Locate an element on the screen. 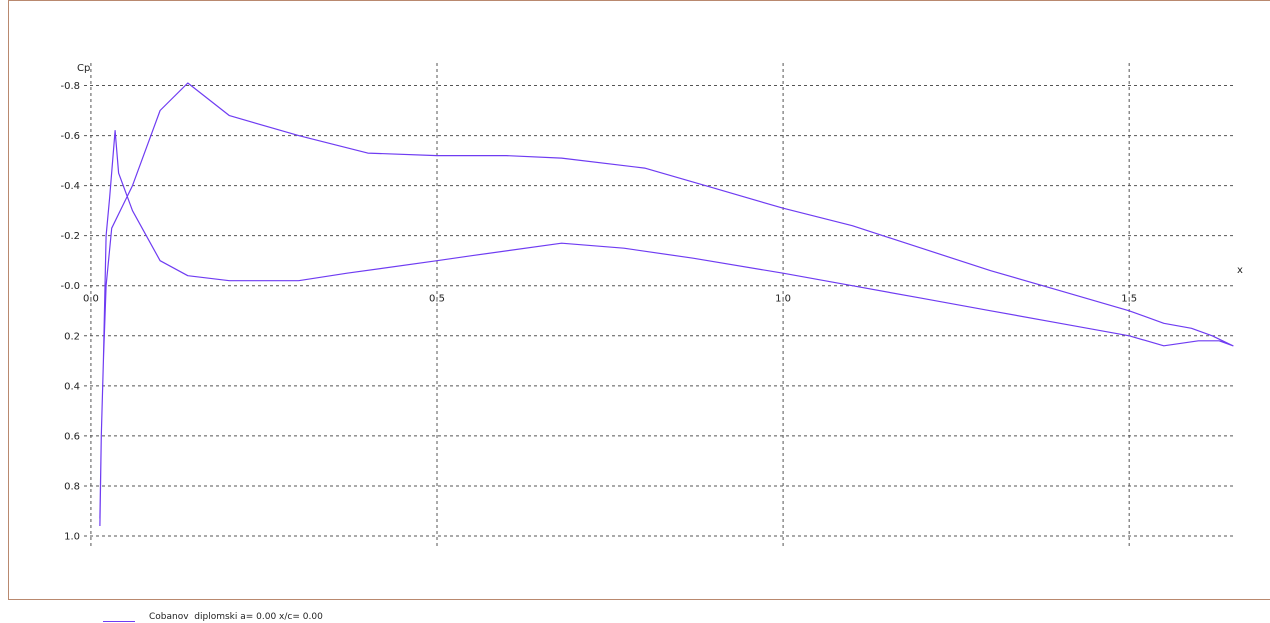 Image resolution: width=1270 pixels, height=623 pixels. y-tick-label: 0.4 is located at coordinates (72, 386).